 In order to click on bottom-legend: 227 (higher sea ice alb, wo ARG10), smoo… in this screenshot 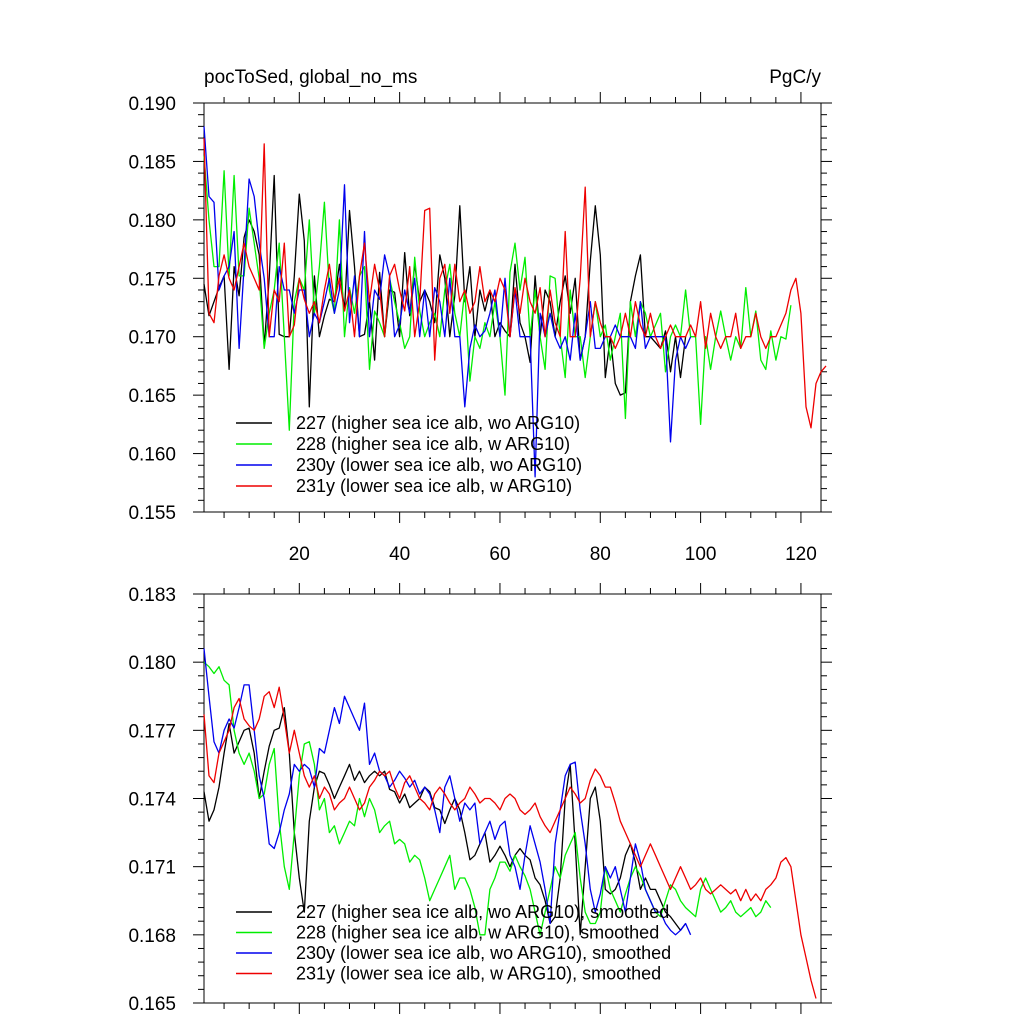, I will do `click(453, 943)`.